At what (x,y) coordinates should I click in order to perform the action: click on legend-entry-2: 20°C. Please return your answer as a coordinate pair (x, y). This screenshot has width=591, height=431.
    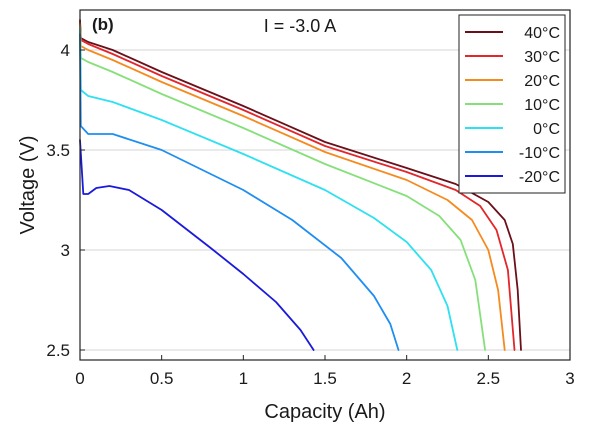
    Looking at the image, I should click on (542, 81).